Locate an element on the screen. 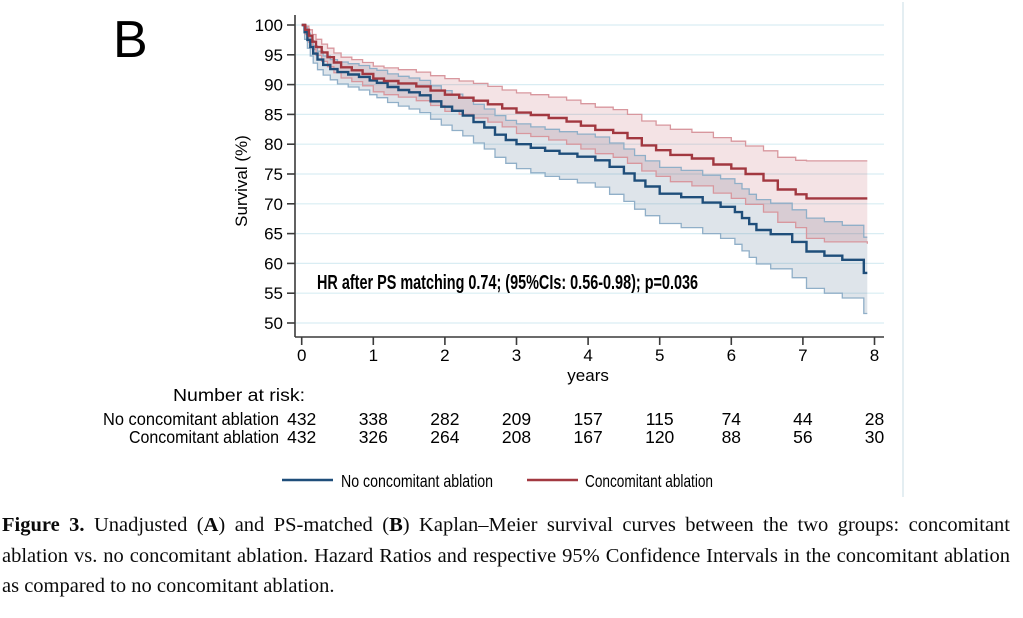  ci-upper-edge-ablation is located at coordinates (584, 93).